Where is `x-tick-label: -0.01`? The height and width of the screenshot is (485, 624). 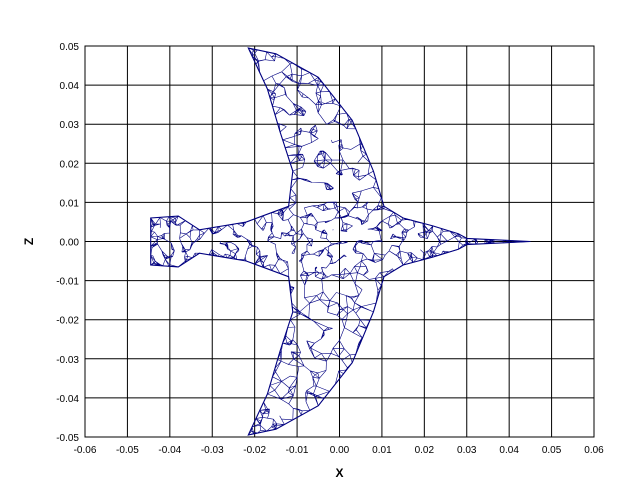 x-tick-label: -0.01 is located at coordinates (297, 450).